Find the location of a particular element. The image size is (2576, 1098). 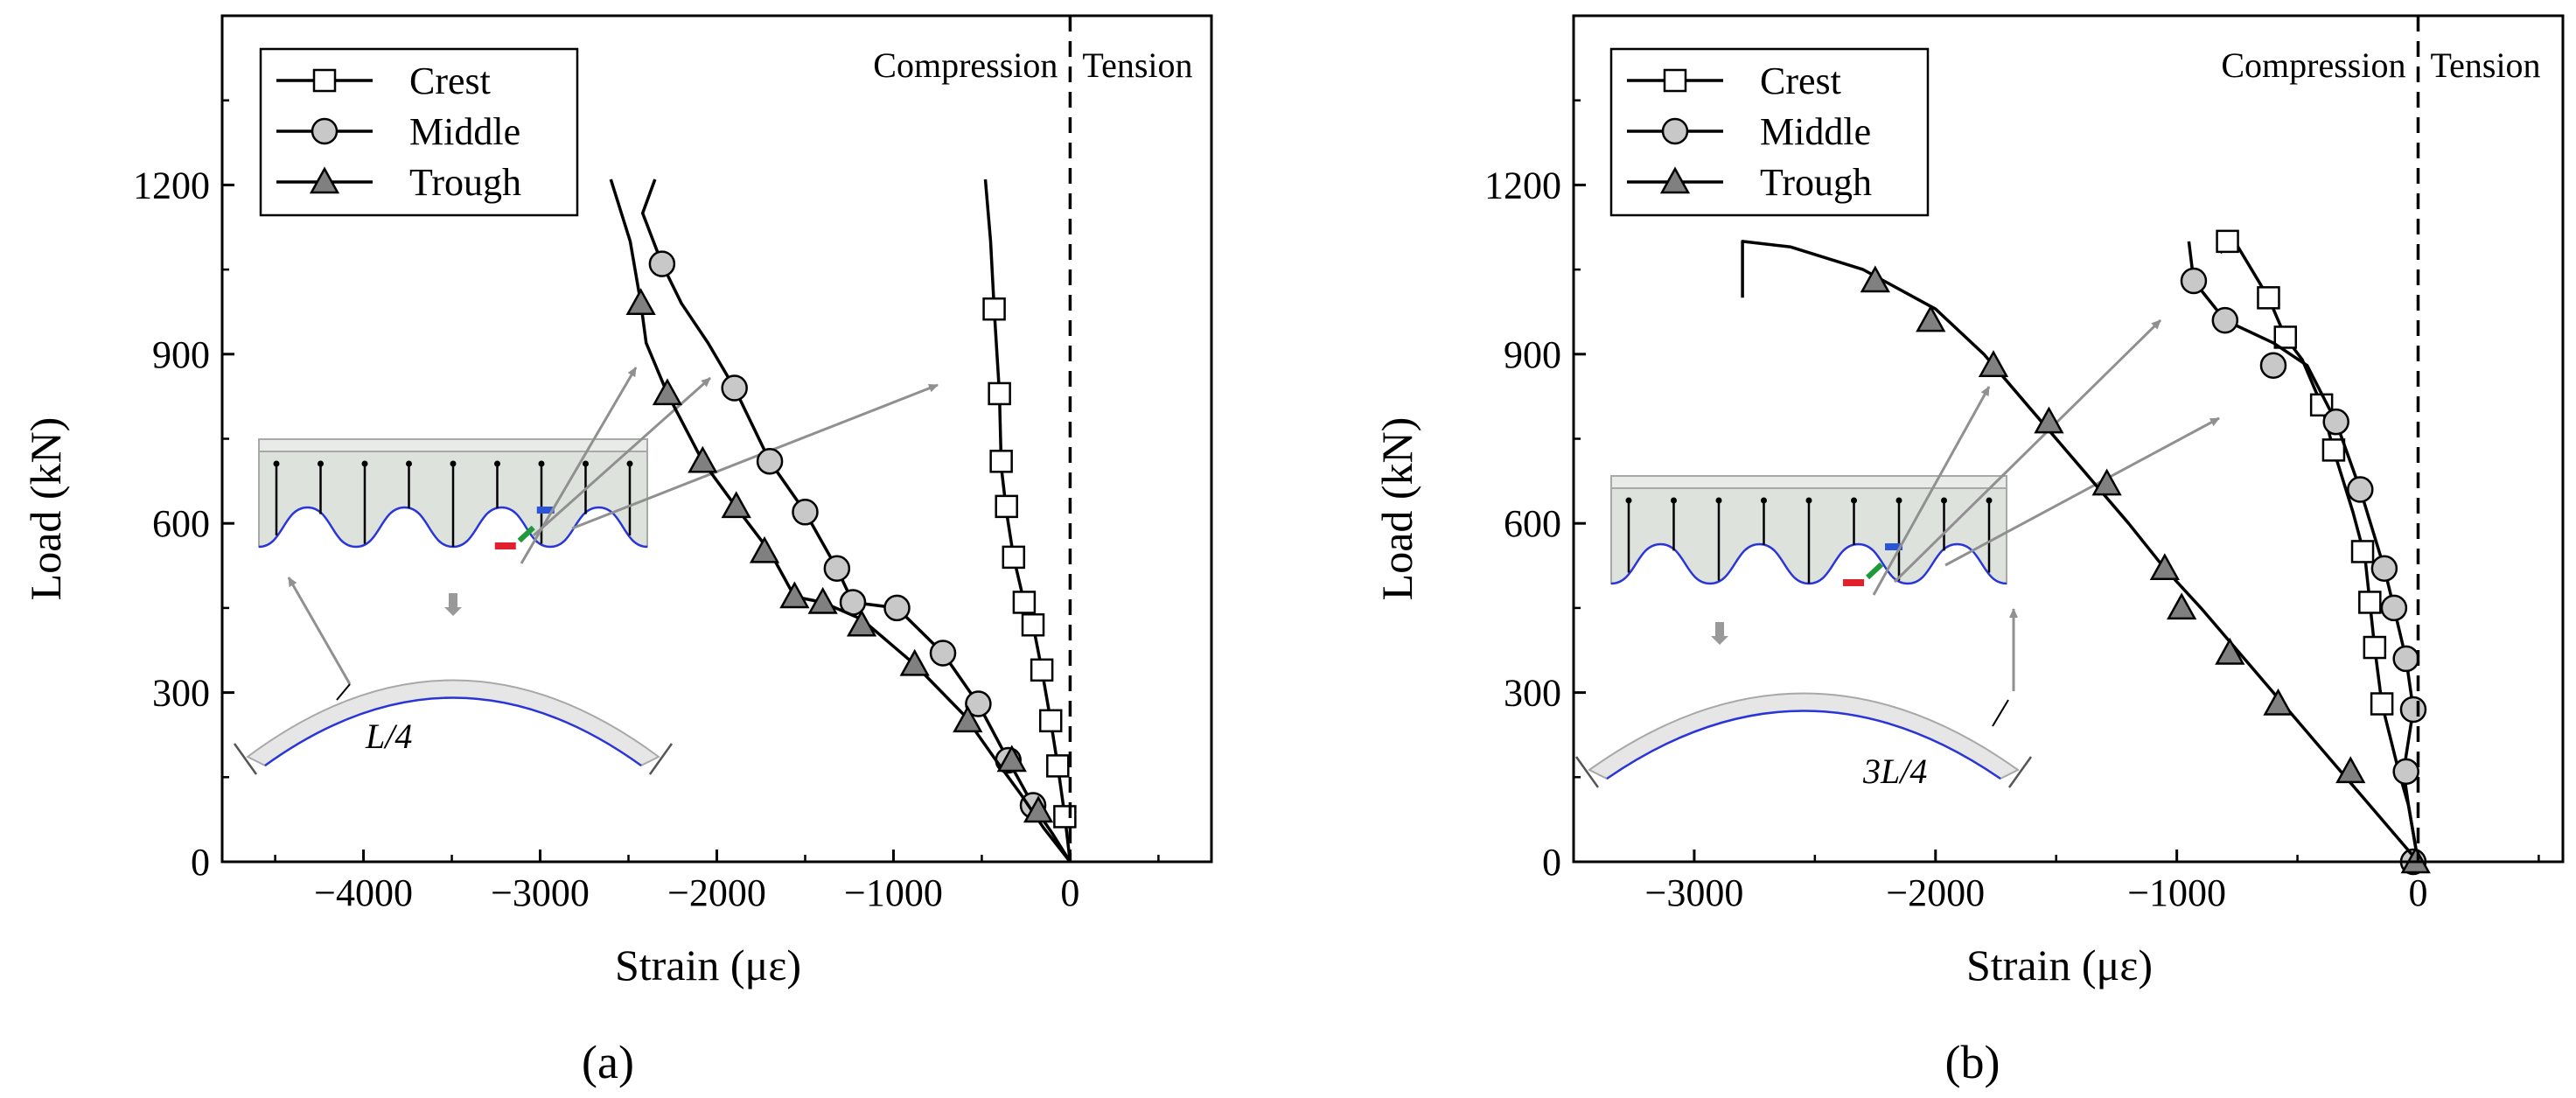

annotation-arrows-b is located at coordinates (2046, 522).